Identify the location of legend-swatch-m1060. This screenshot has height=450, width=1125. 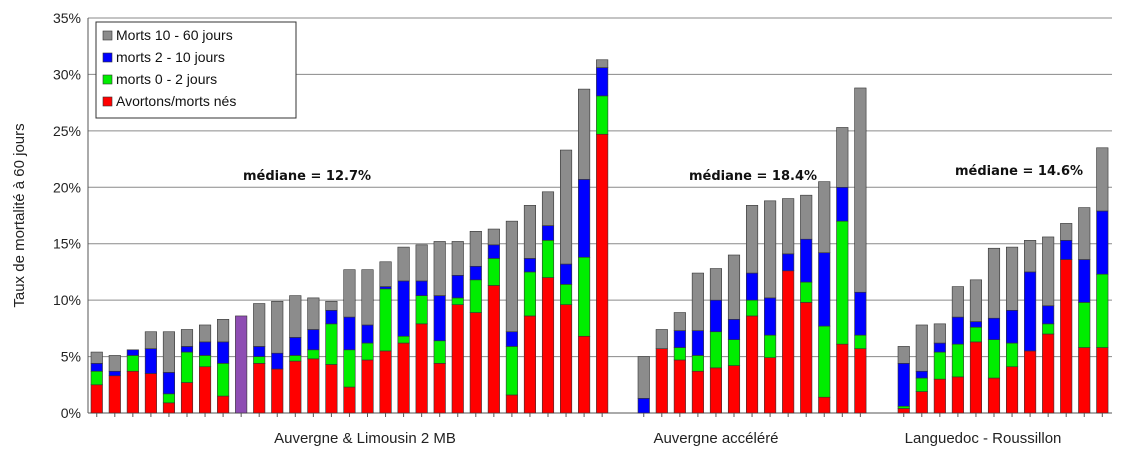
(107, 35).